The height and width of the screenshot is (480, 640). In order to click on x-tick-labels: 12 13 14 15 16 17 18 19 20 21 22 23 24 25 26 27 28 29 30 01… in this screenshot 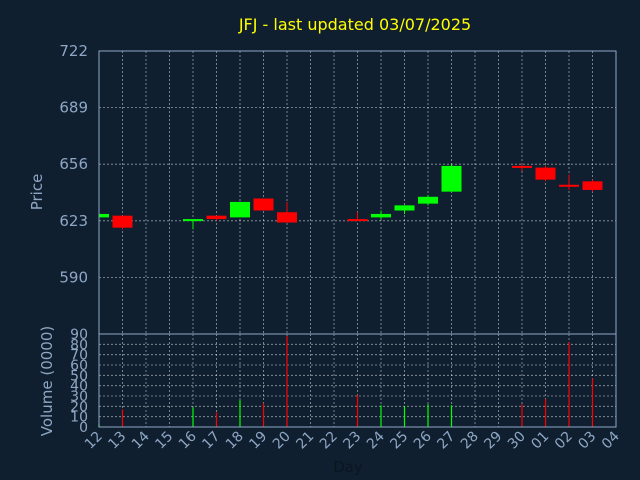, I will do `click(352, 440)`.